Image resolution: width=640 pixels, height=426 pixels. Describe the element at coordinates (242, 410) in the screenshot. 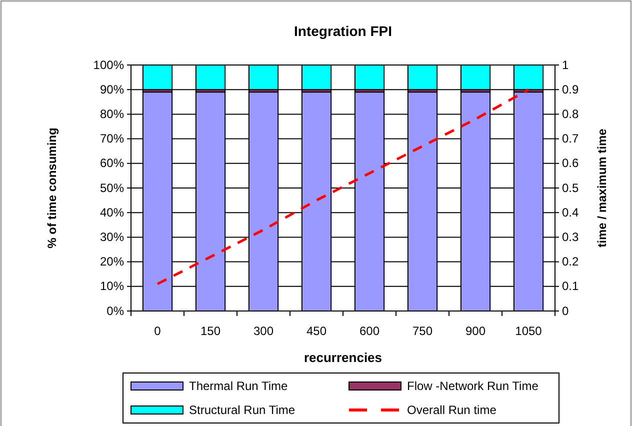

I see `legend-label: Structural Run Time` at that location.